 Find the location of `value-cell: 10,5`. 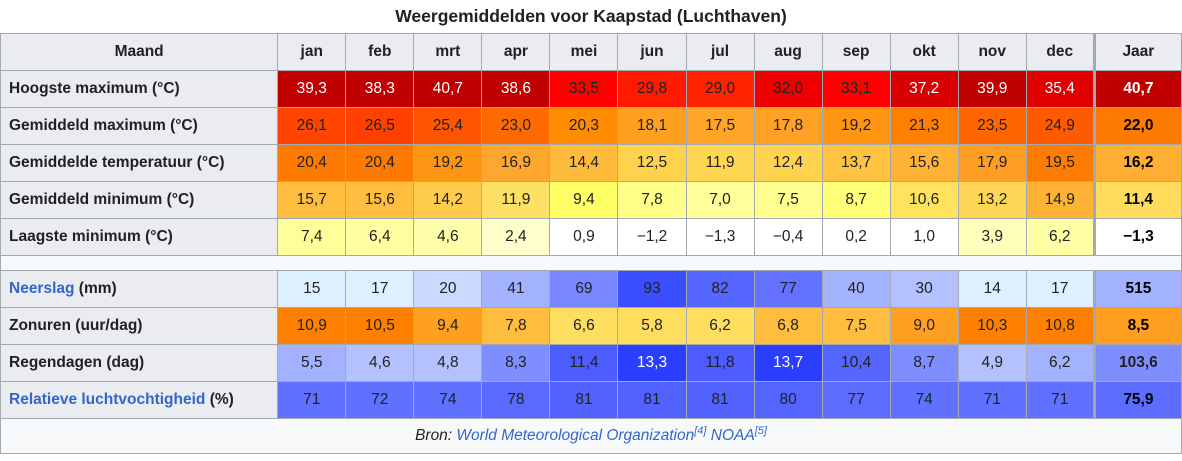

value-cell: 10,5 is located at coordinates (380, 326).